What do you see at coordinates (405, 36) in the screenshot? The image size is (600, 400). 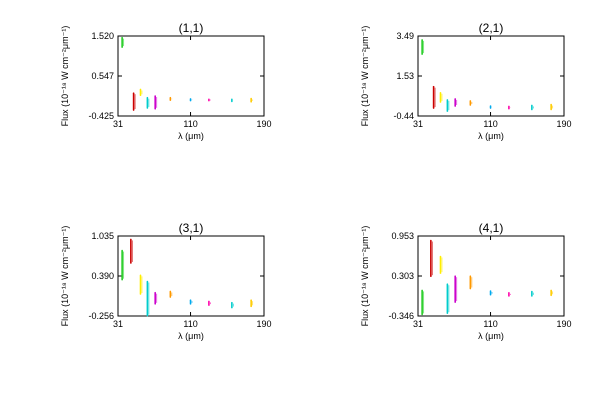 I see `y-tick-label: 3.49` at bounding box center [405, 36].